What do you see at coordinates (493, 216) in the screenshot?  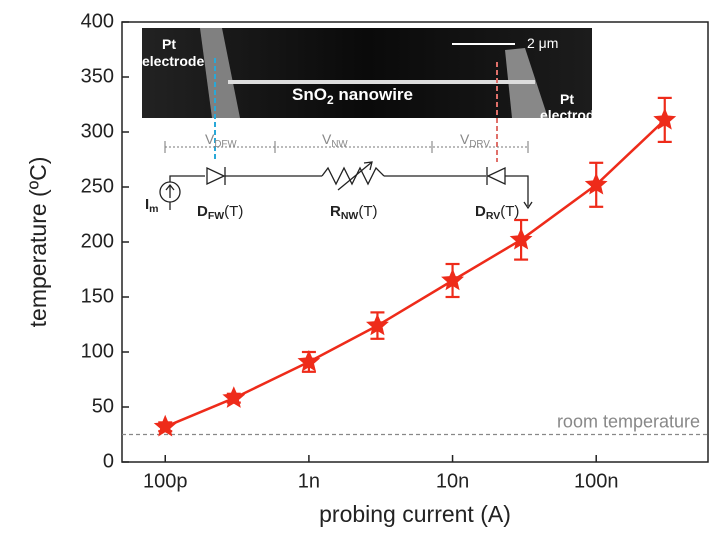 I see `component-label-part: RV` at bounding box center [493, 216].